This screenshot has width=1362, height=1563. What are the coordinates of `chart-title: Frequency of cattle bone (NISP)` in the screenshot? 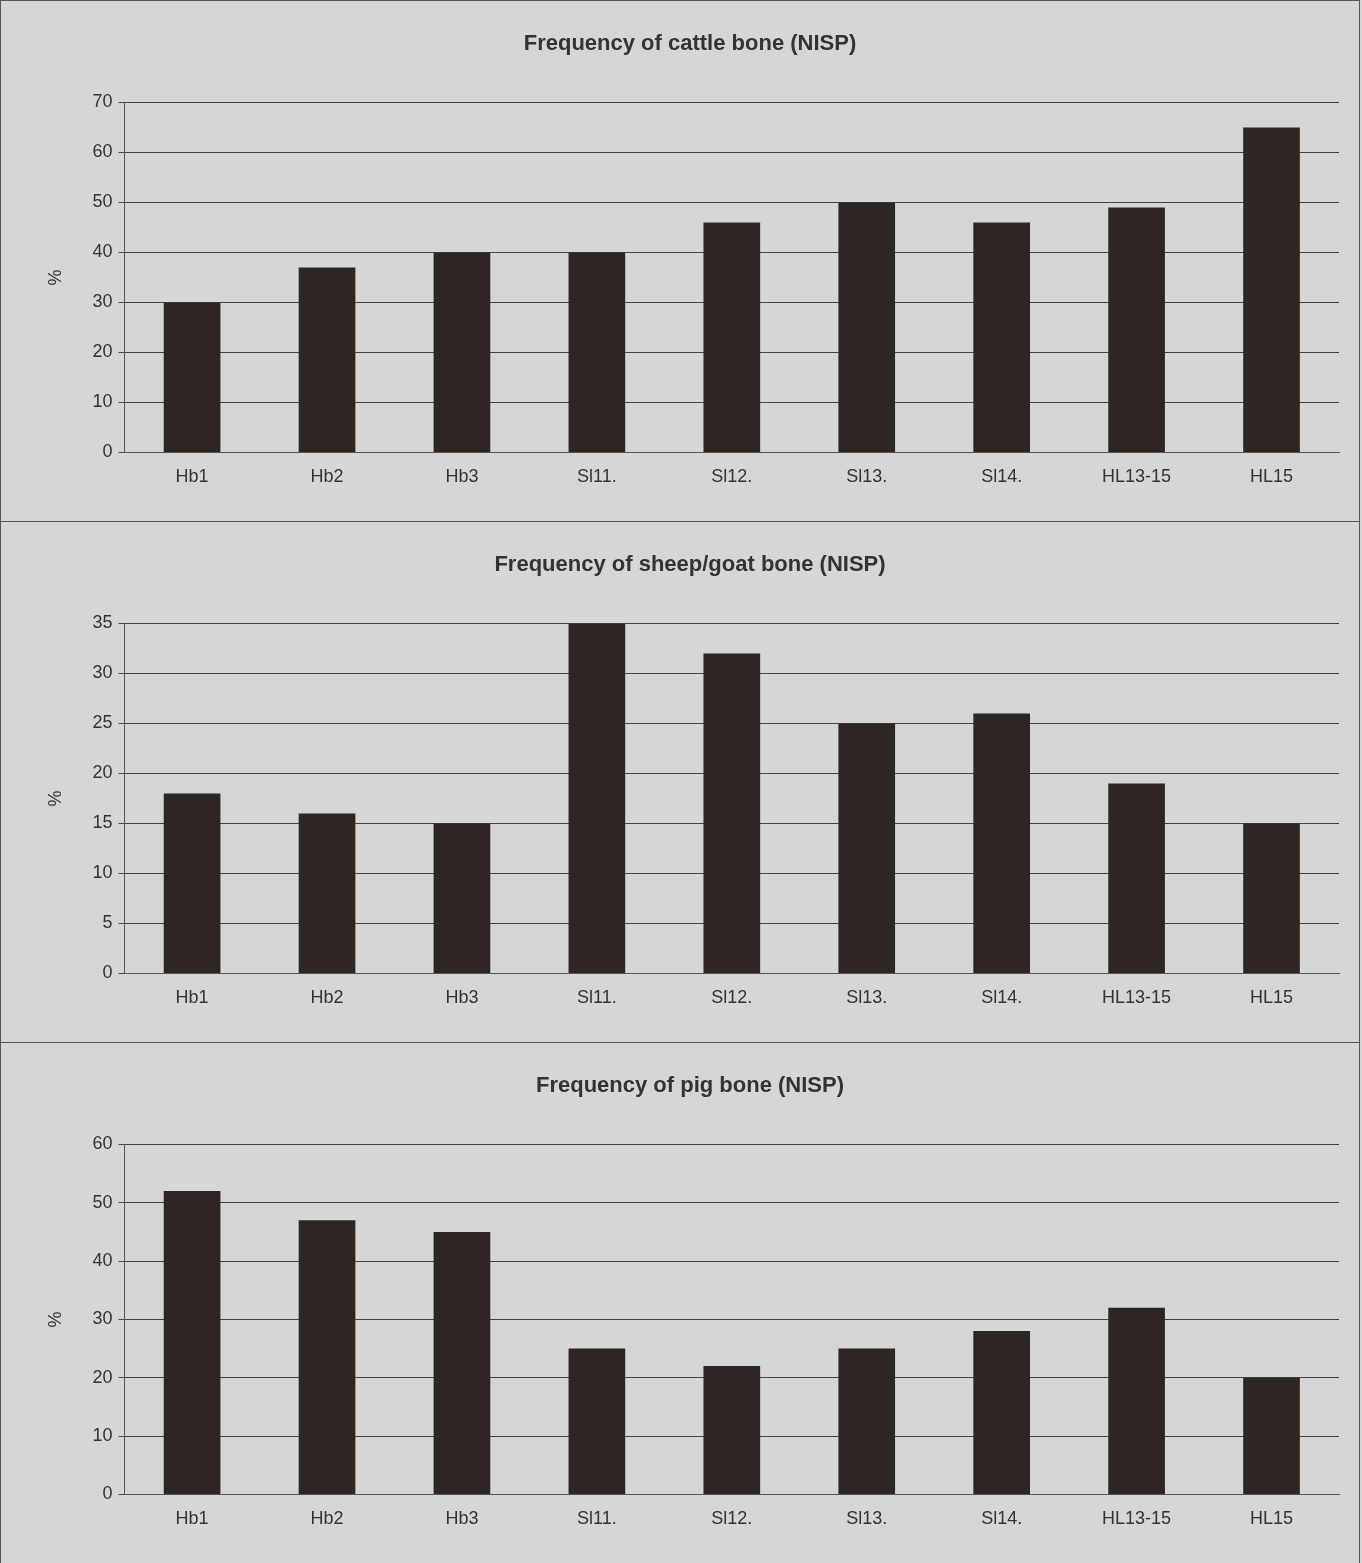 It's located at (690, 43).